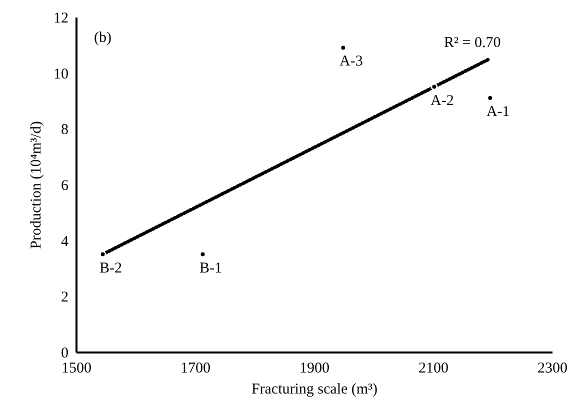 This screenshot has width=588, height=412. What do you see at coordinates (65, 186) in the screenshot?
I see `y-tick-label: 6` at bounding box center [65, 186].